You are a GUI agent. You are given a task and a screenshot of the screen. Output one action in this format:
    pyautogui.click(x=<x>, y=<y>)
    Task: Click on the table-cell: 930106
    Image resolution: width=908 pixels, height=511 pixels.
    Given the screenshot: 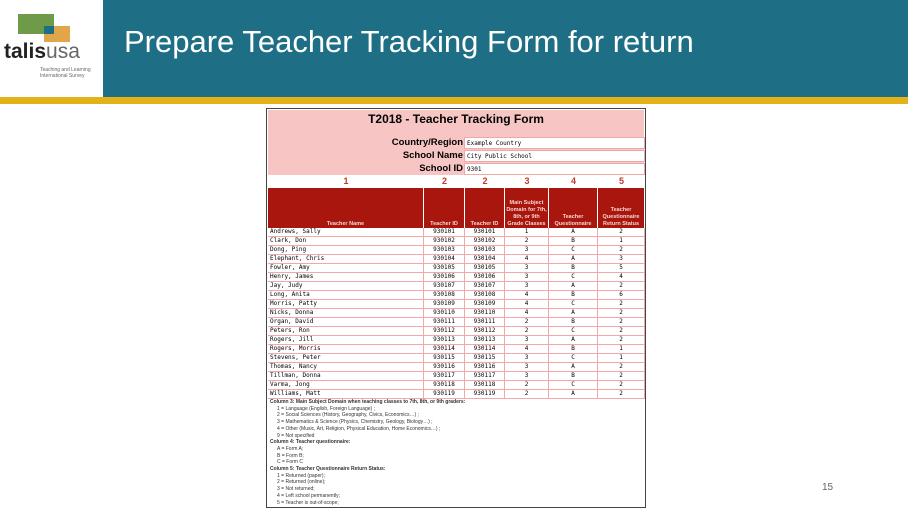 What is the action you would take?
    pyautogui.click(x=444, y=277)
    